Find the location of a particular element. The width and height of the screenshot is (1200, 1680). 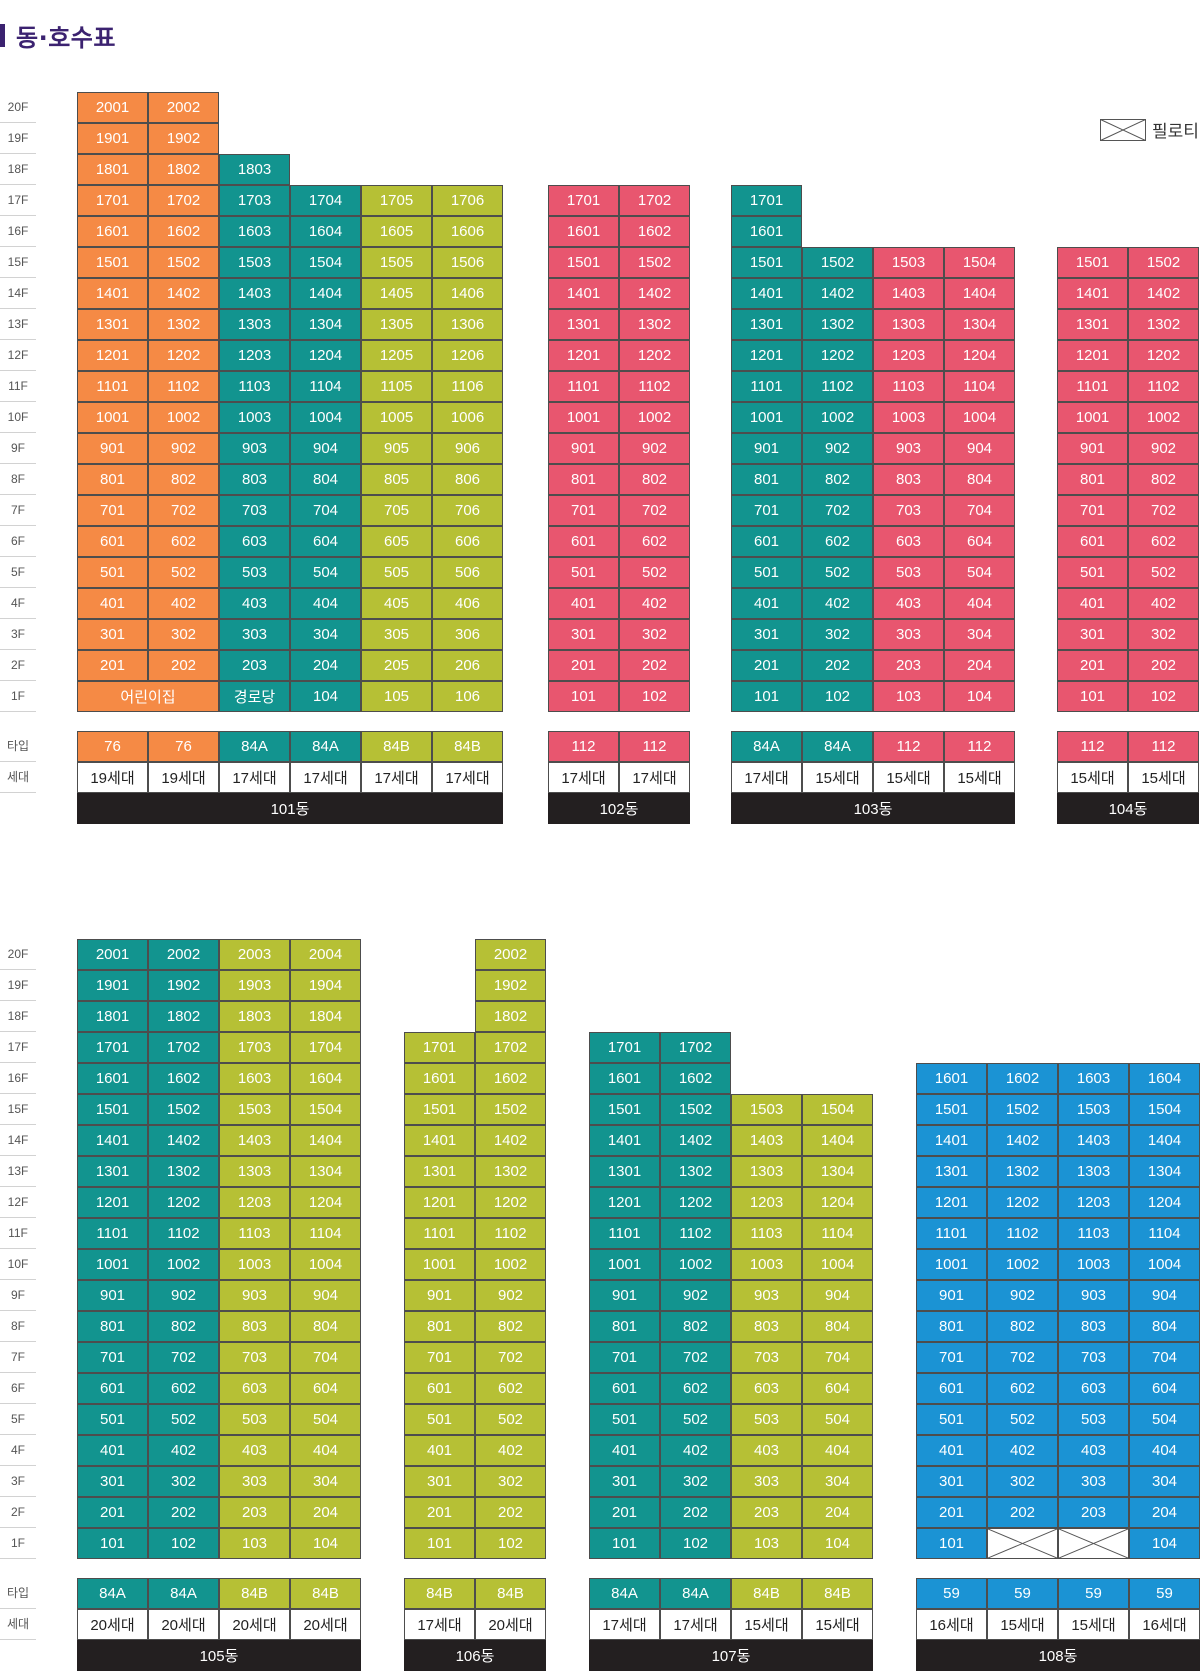

unit-cell: 1205 is located at coordinates (396, 355).